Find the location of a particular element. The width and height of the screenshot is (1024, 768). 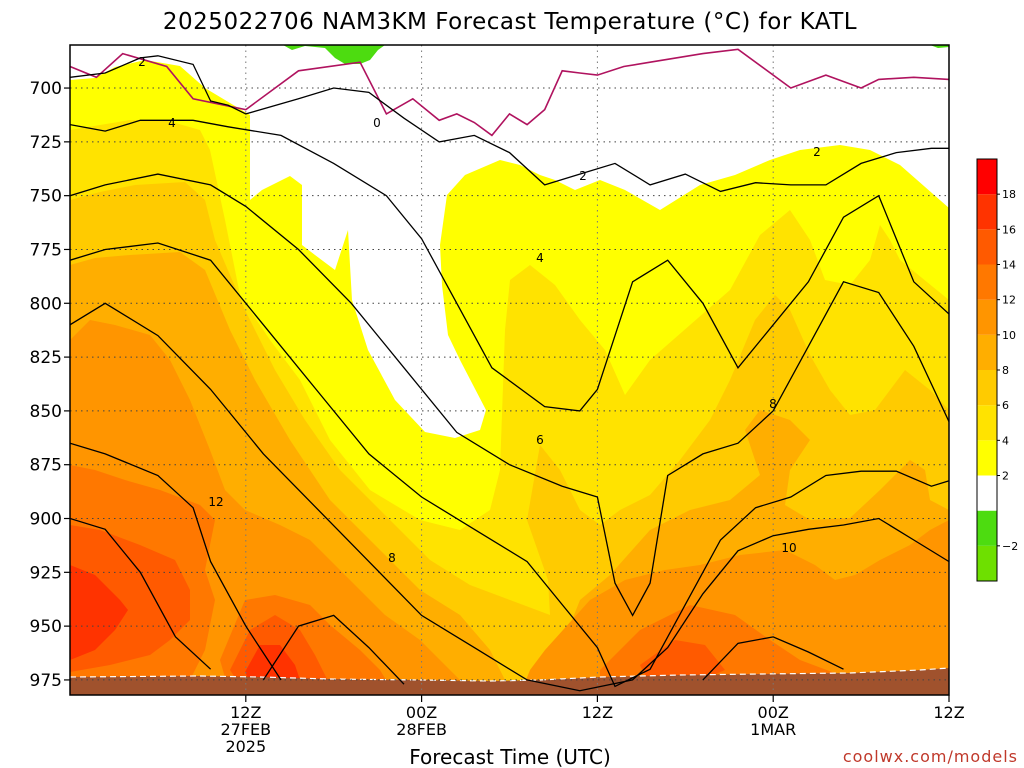

y-tick-label: 950 is located at coordinates (46, 627).